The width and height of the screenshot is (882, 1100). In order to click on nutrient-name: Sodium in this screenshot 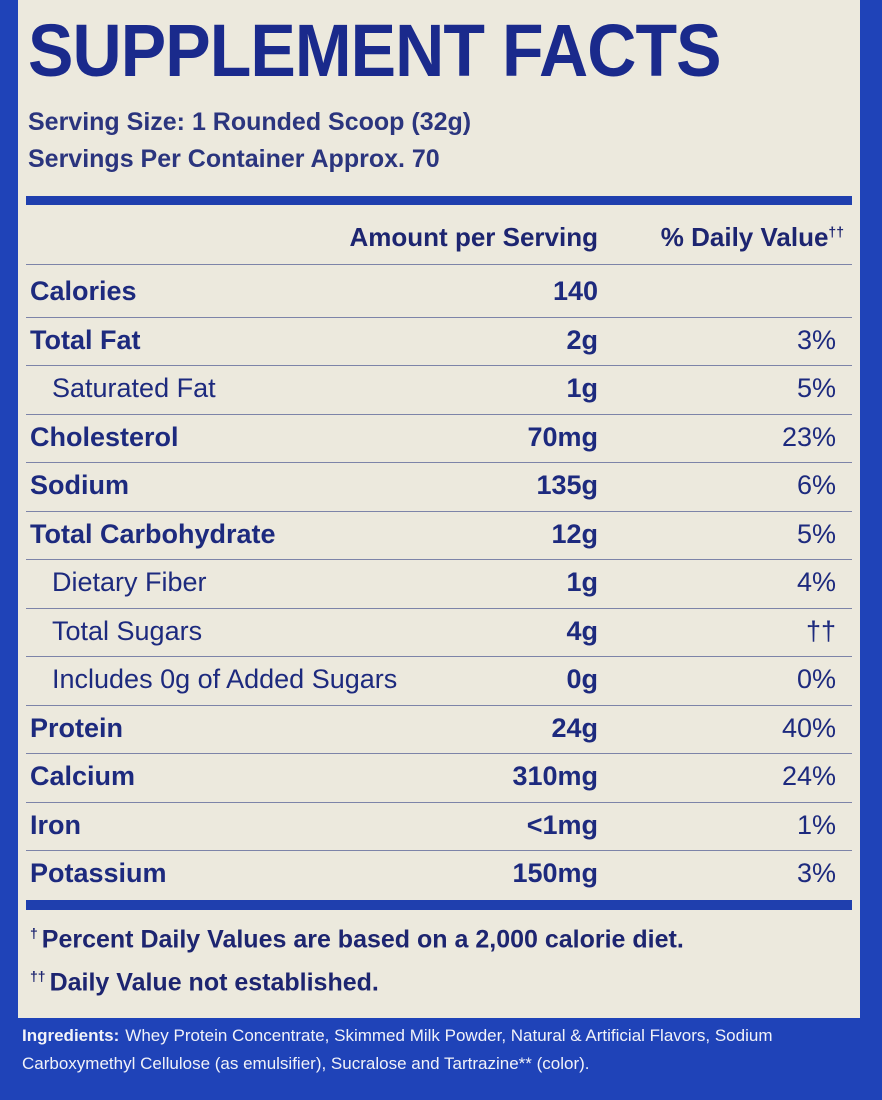, I will do `click(79, 485)`.